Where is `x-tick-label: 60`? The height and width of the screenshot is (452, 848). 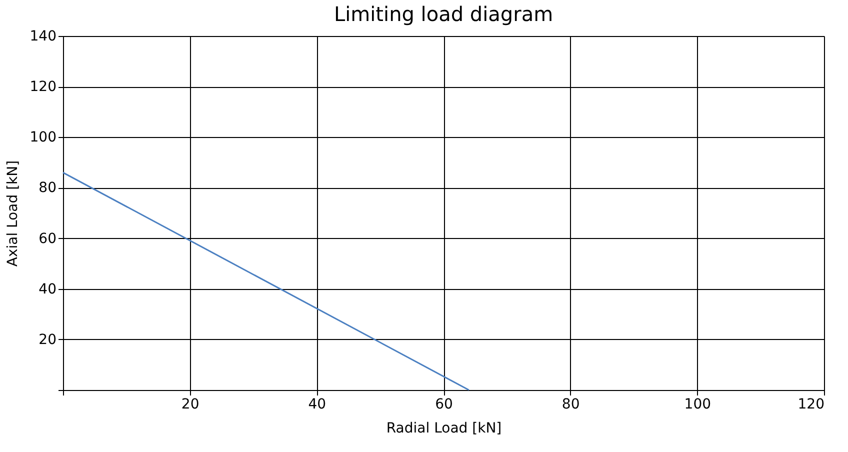
x-tick-label: 60 is located at coordinates (444, 404).